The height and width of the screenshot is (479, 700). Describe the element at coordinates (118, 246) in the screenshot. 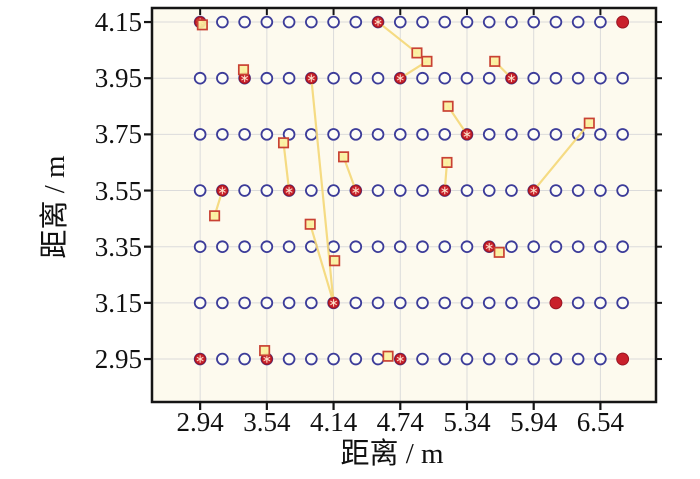

I see `y-tick-label: 3.35` at that location.